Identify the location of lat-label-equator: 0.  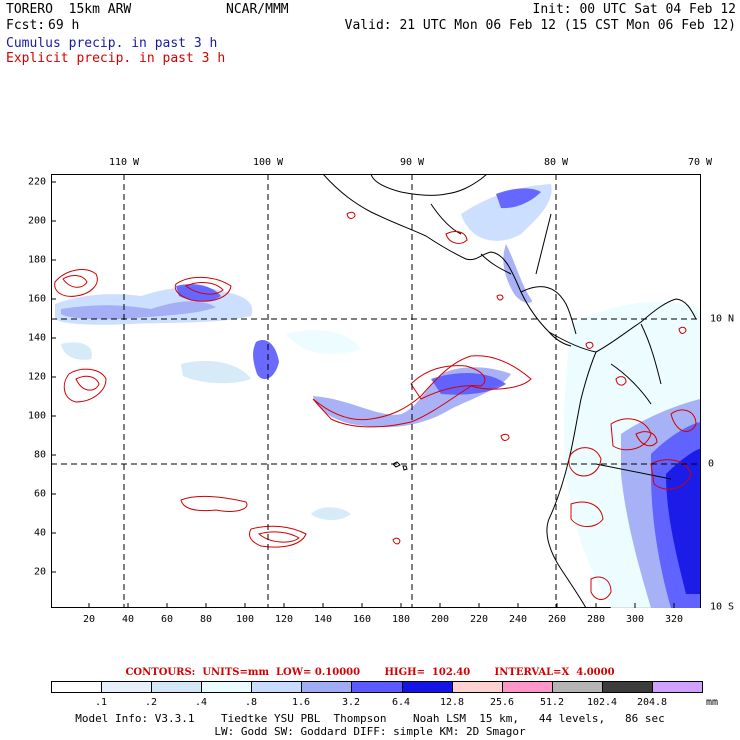
(711, 464).